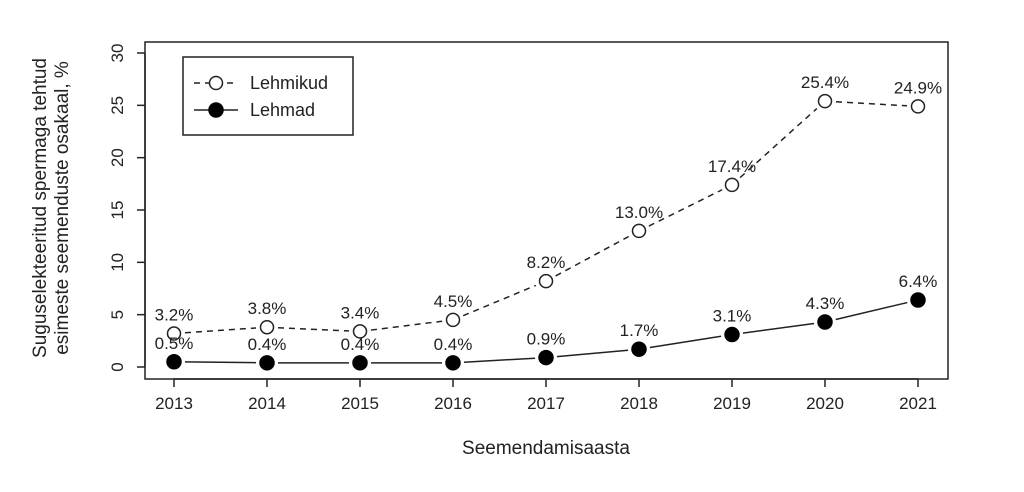  What do you see at coordinates (453, 301) in the screenshot?
I see `data-label-lehmikud: 4.5%` at bounding box center [453, 301].